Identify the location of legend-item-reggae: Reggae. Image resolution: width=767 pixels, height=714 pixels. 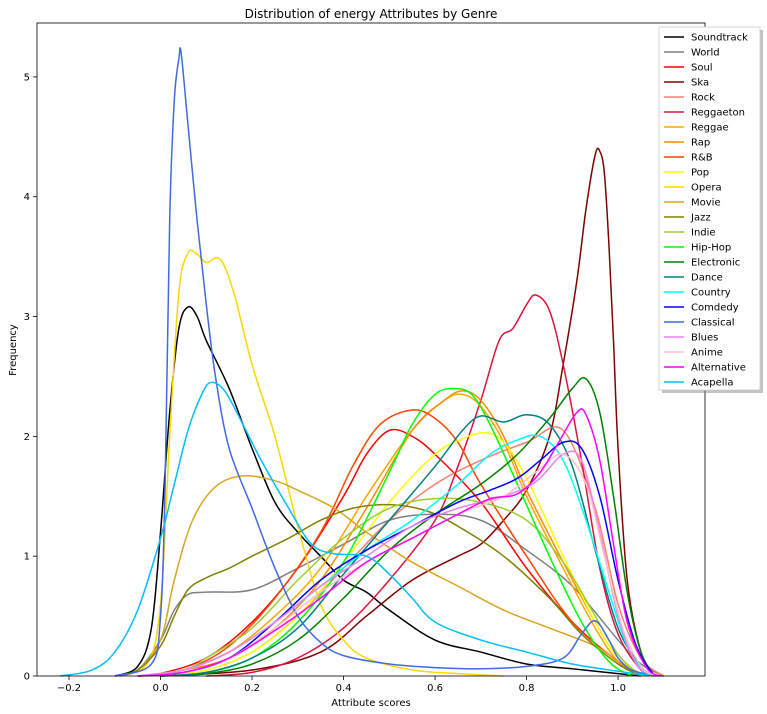
(696, 128).